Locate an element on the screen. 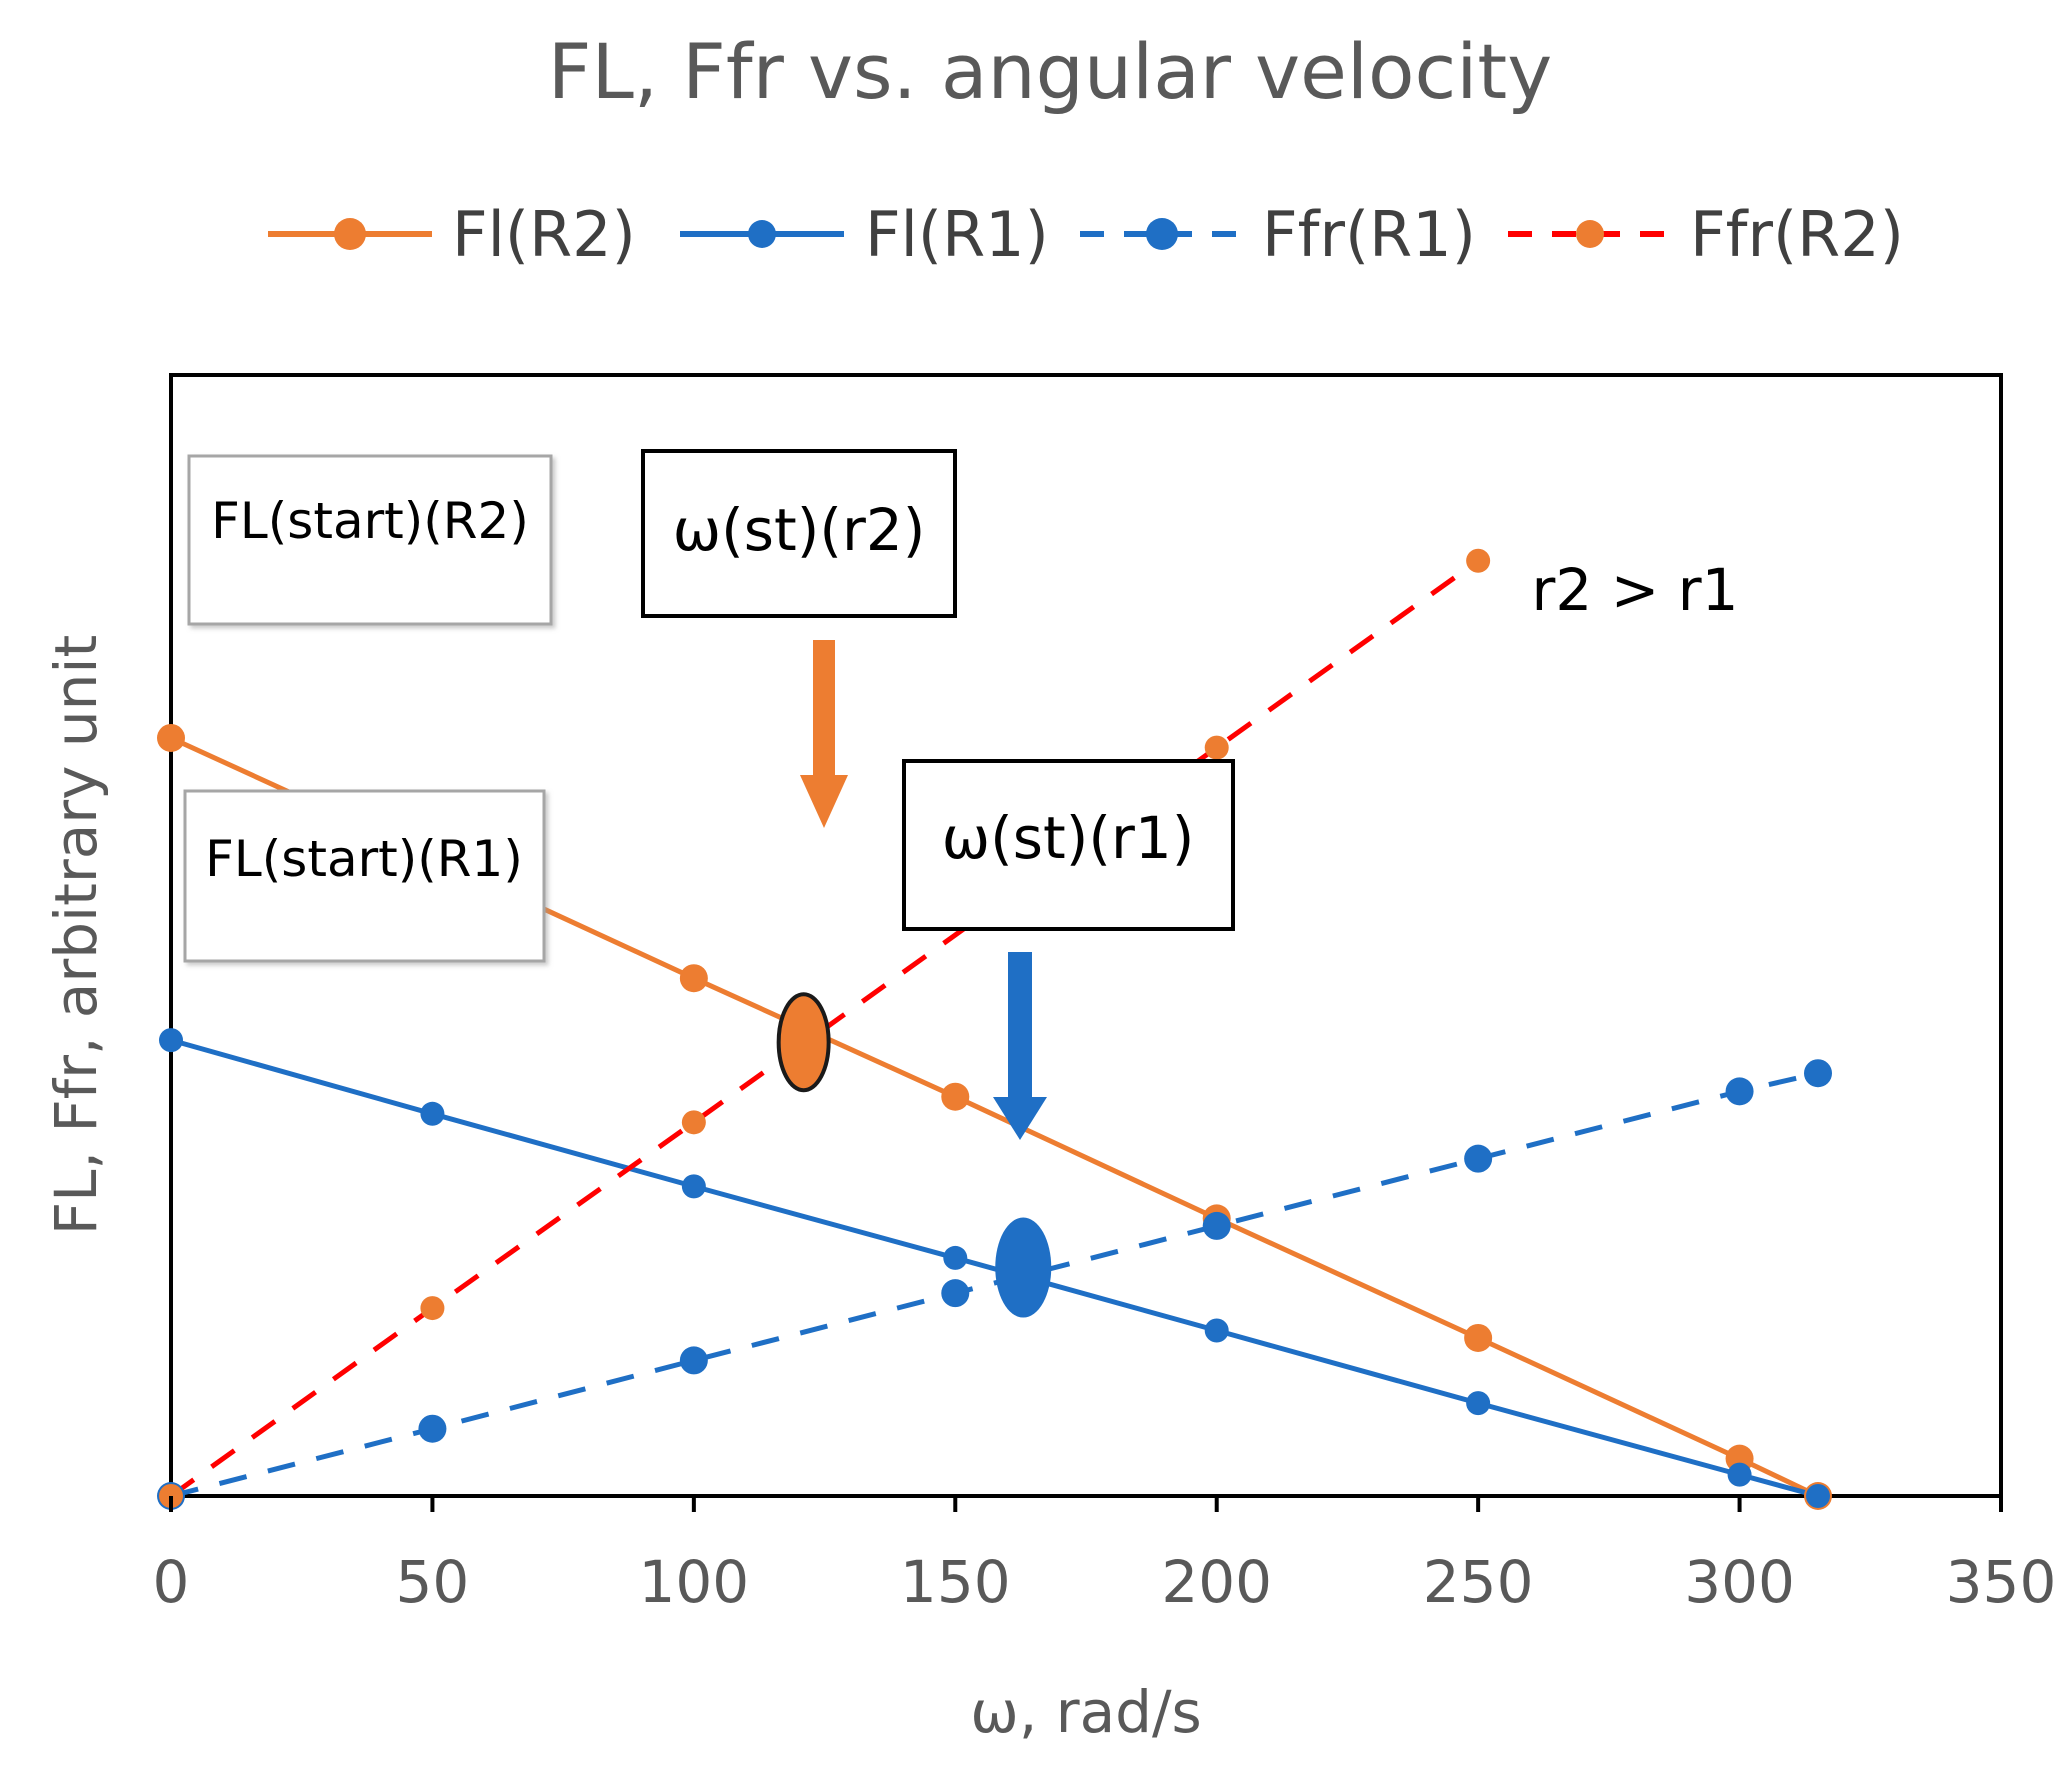 The image size is (2063, 1787). annotation-omega-st-r1: ω(st)(r1) is located at coordinates (1068, 845).